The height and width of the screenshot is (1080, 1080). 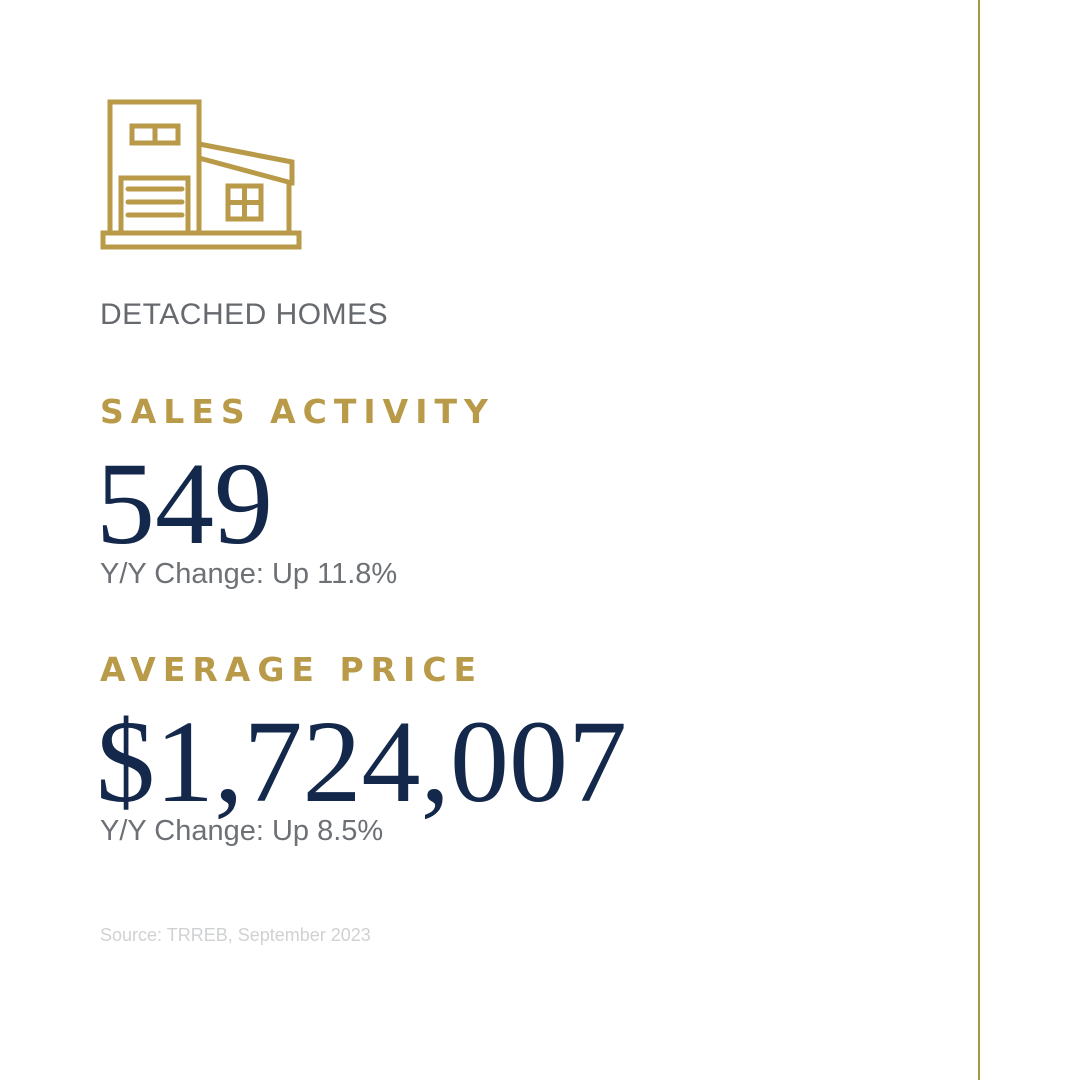 What do you see at coordinates (292, 669) in the screenshot?
I see `average-price-label: AVERAGE PRICE` at bounding box center [292, 669].